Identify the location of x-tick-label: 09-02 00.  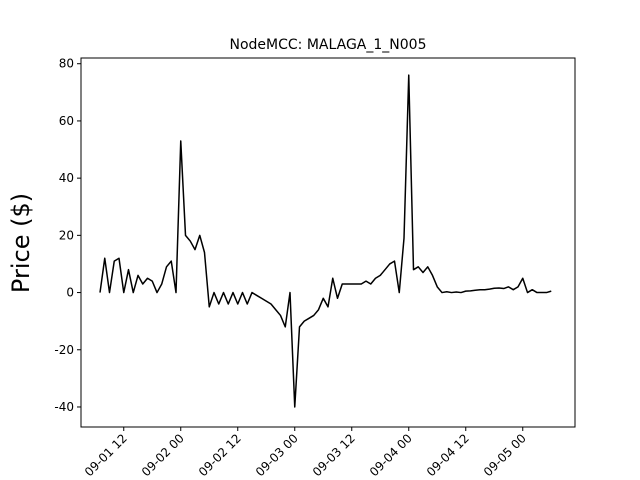
(163, 455).